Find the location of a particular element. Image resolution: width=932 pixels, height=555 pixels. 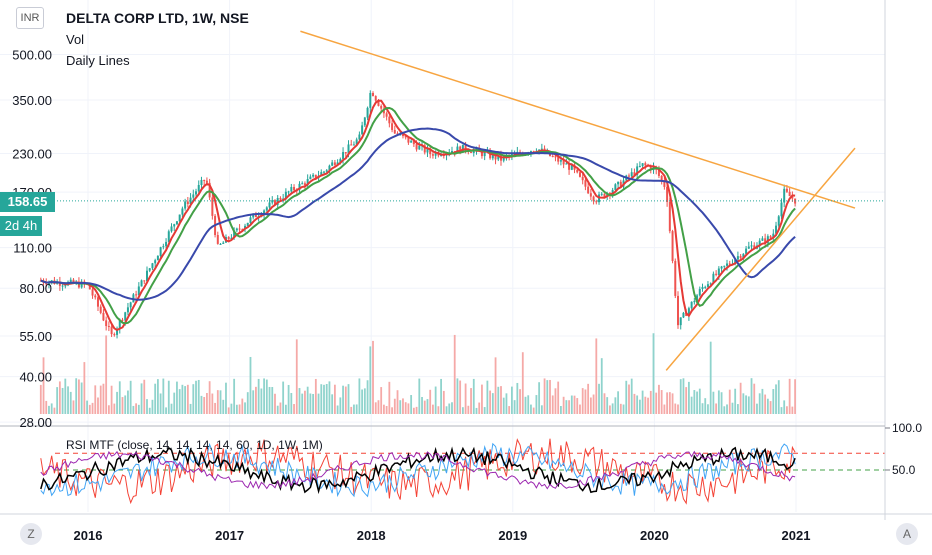

trendline is located at coordinates (760, 259).